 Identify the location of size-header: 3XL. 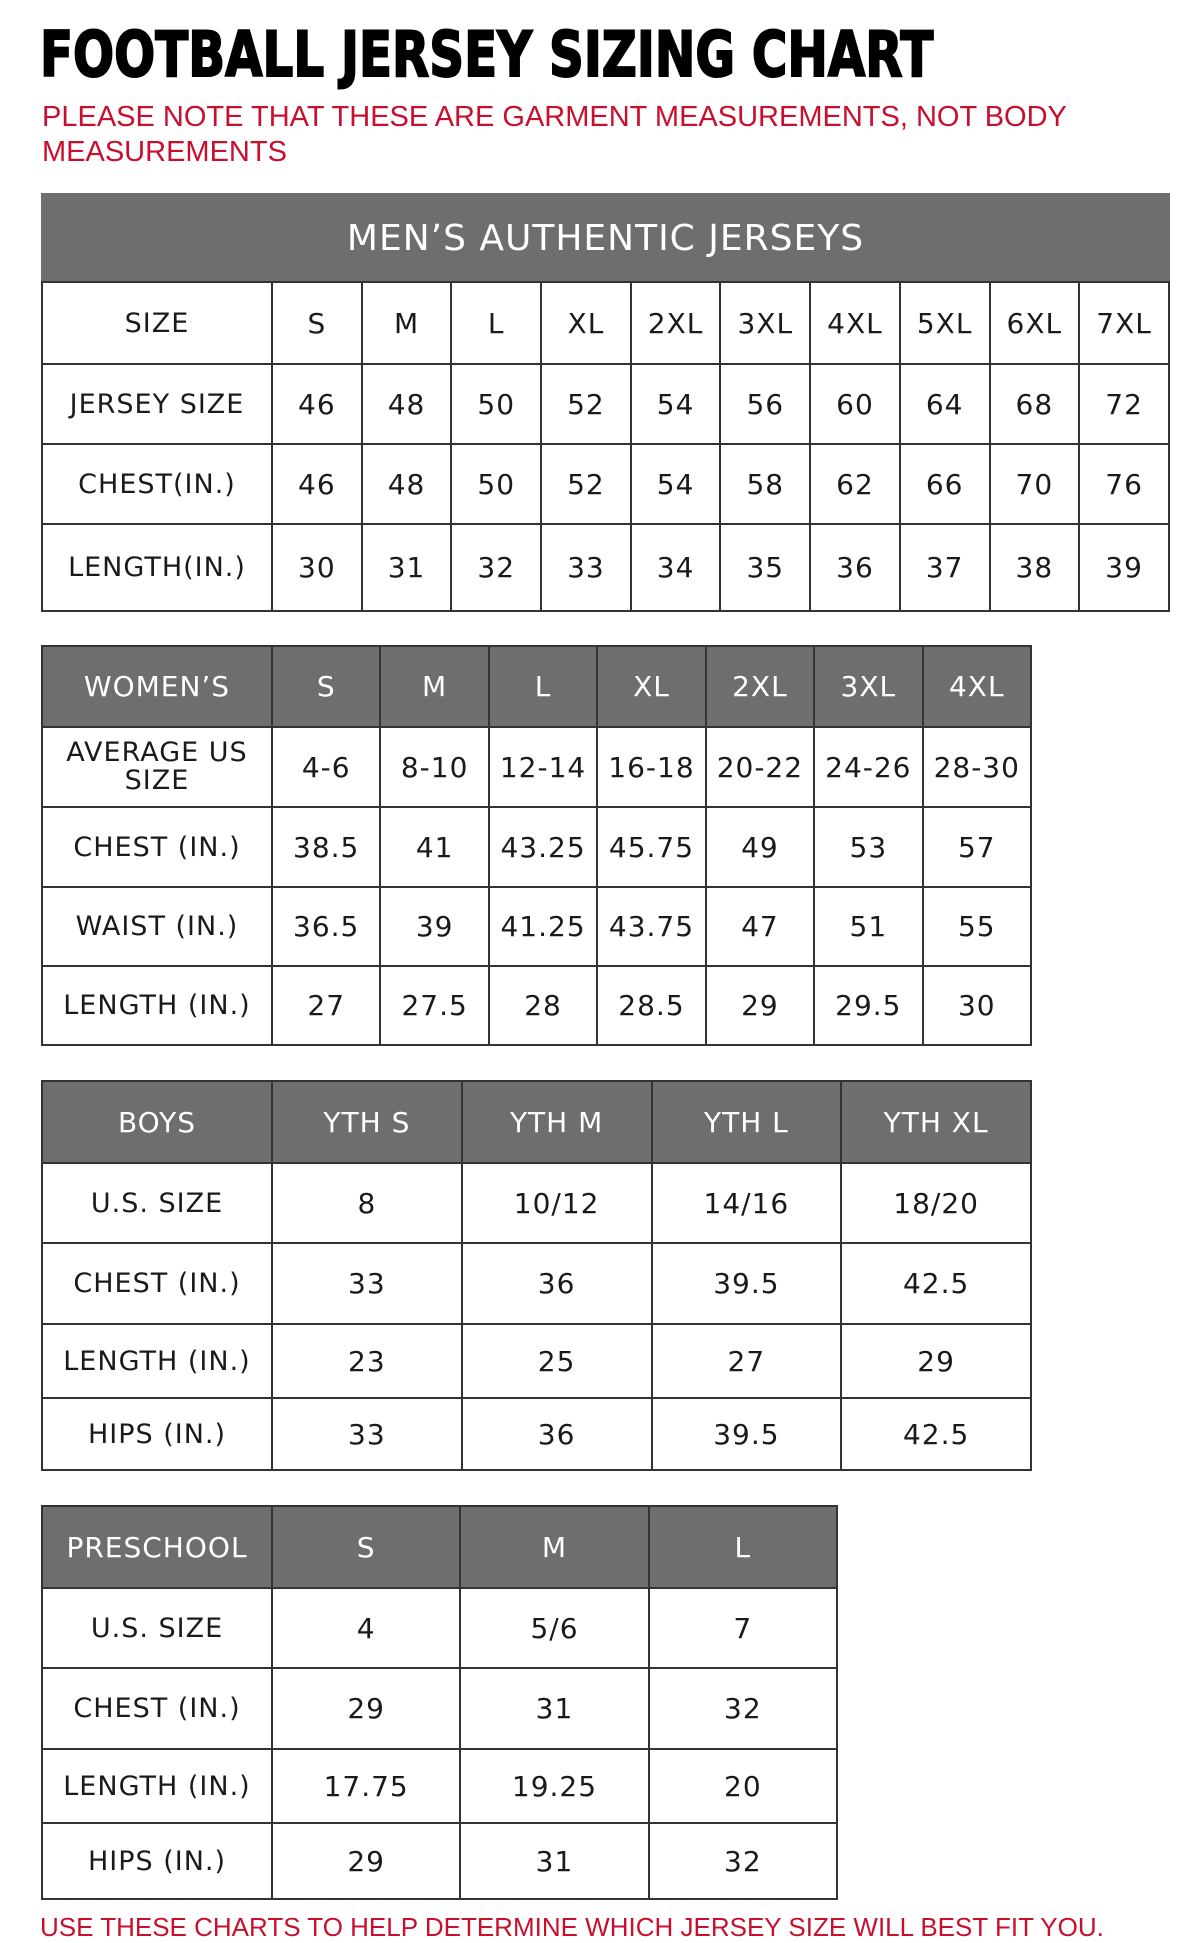
(765, 323).